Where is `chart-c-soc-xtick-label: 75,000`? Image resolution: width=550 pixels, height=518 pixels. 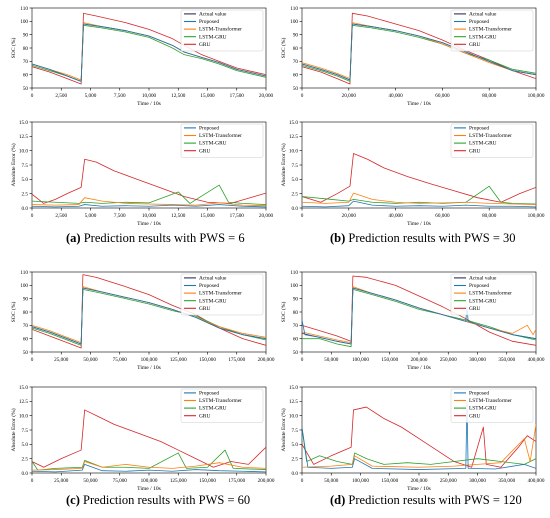
chart-c-soc-xtick-label: 75,000 is located at coordinates (120, 360).